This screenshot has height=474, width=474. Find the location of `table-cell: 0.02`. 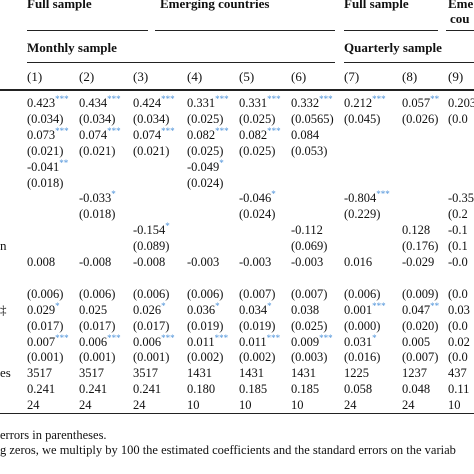

table-cell: 0.02 is located at coordinates (459, 342).